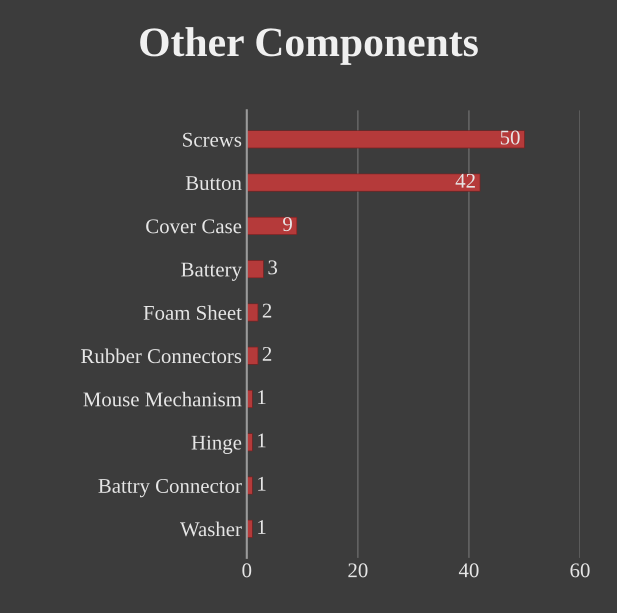 The image size is (617, 613). Describe the element at coordinates (510, 137) in the screenshot. I see `data-label: 50` at that location.